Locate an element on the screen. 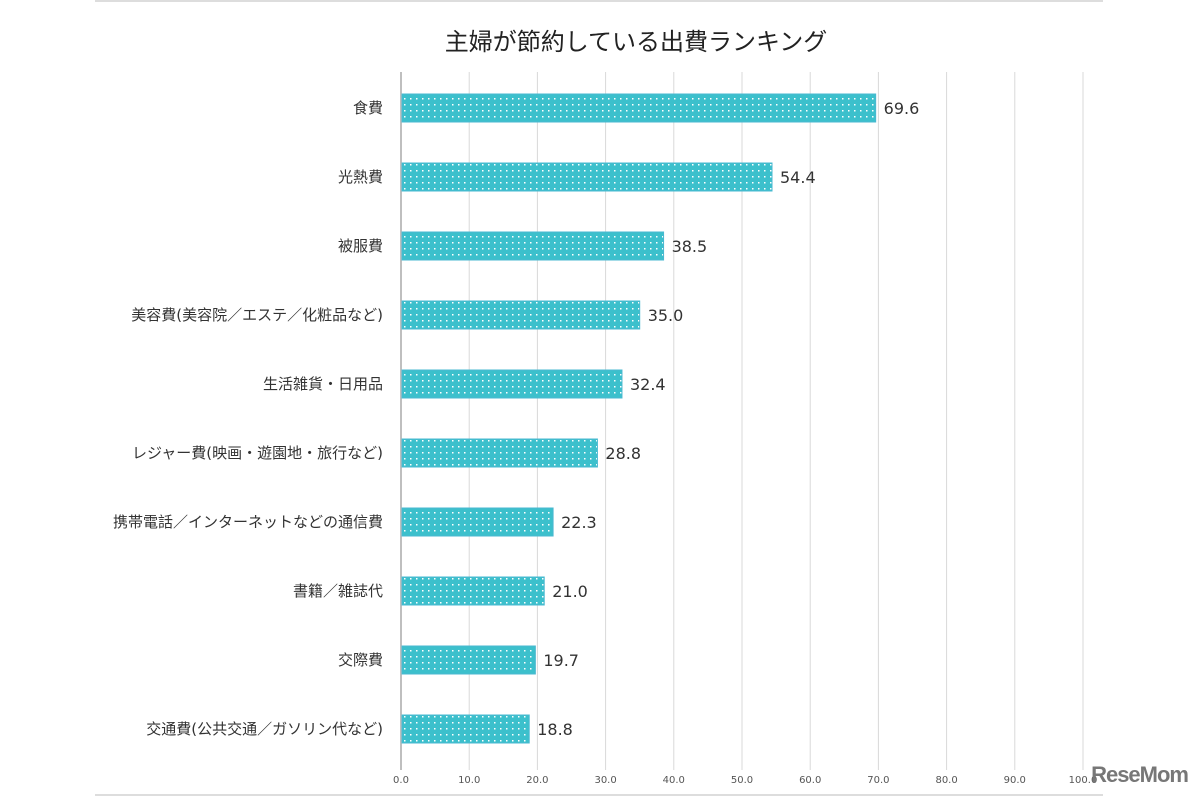  category-label: 食費 is located at coordinates (368, 108).